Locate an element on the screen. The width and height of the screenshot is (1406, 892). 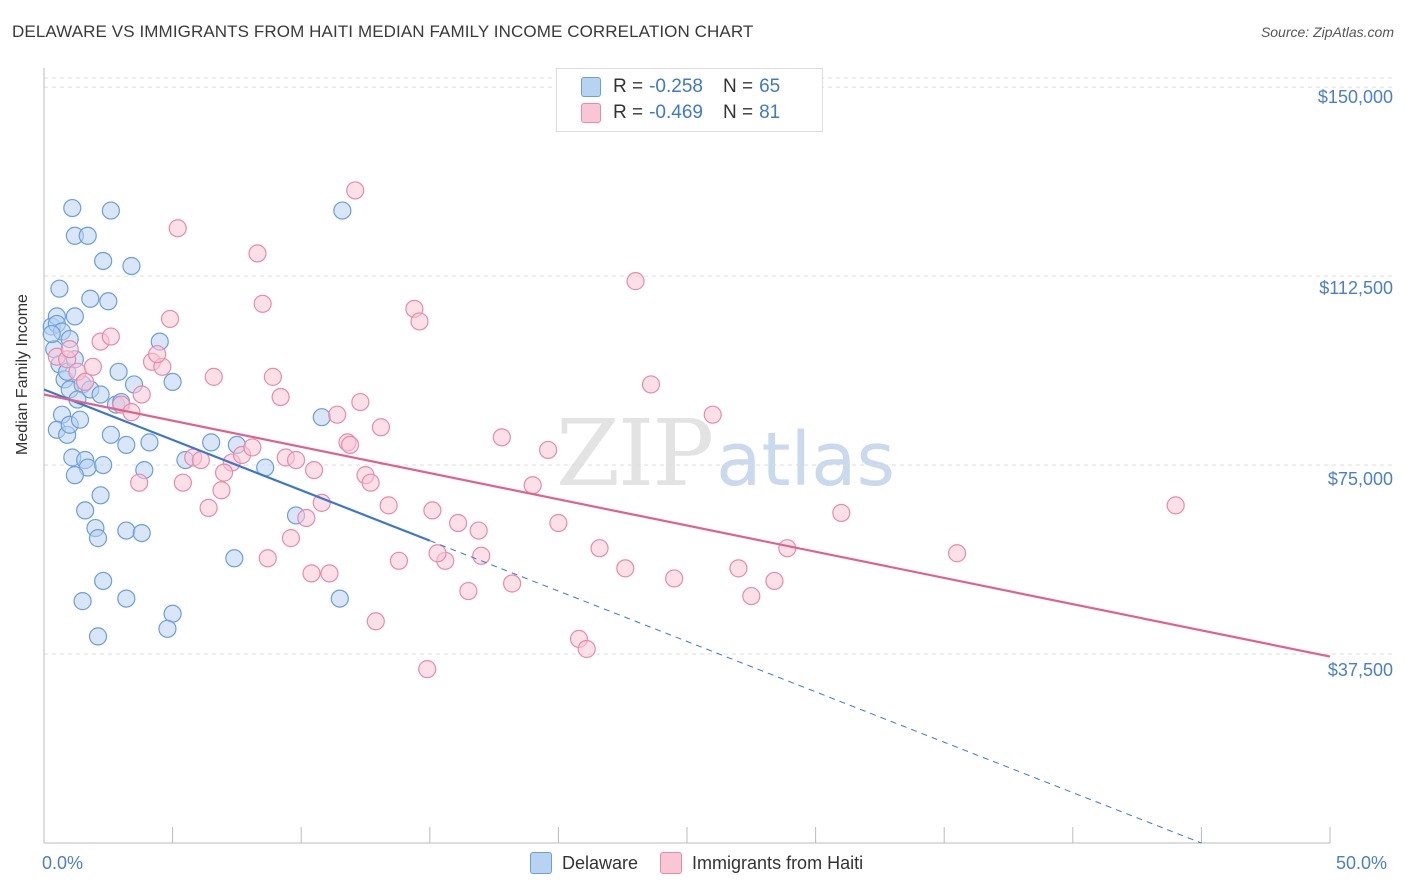
haiti-legend-swatch-icon is located at coordinates (671, 863).